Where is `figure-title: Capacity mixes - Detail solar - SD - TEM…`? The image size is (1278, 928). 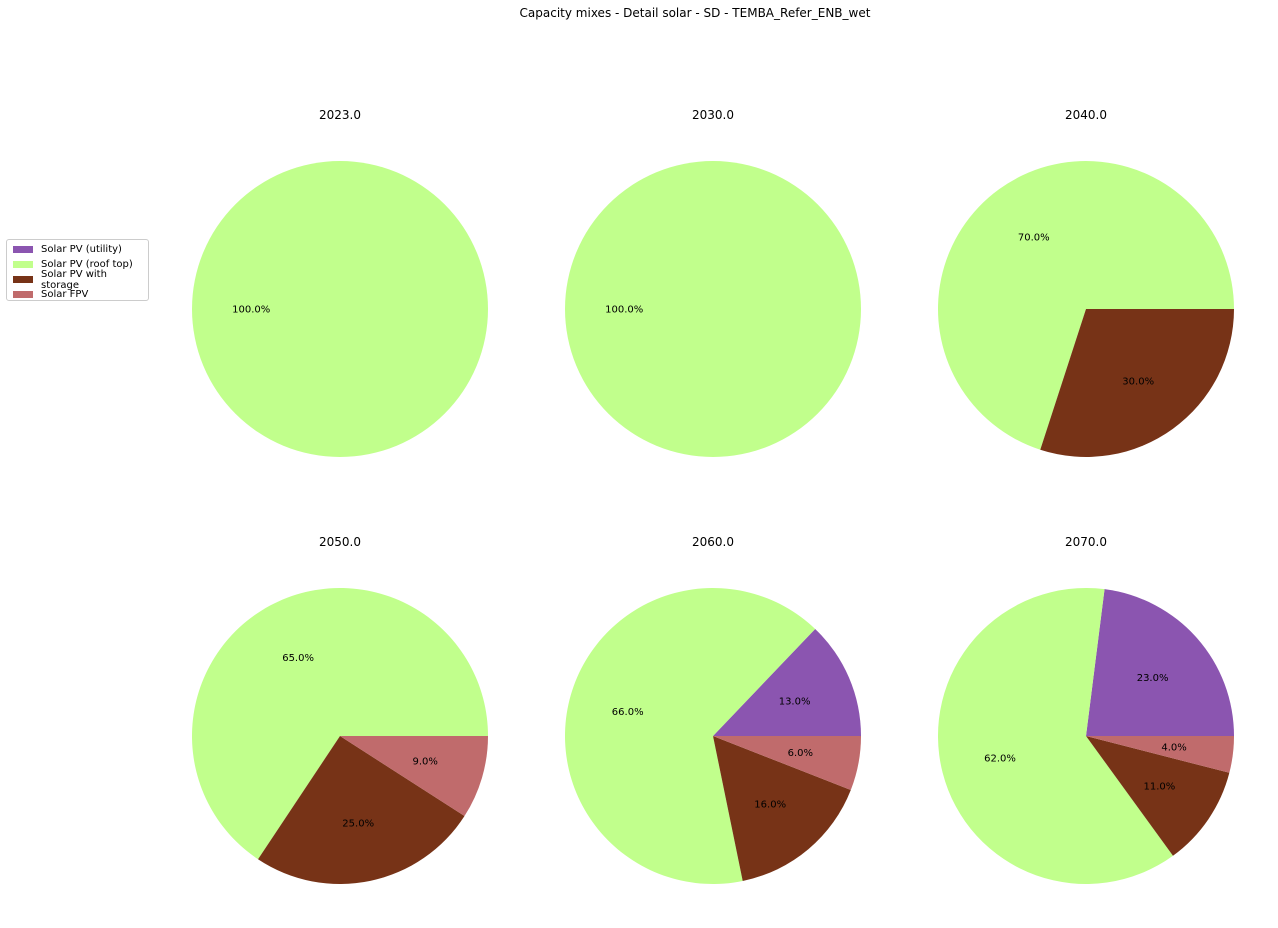
figure-title: Capacity mixes - Detail solar - SD - TEM… is located at coordinates (695, 13).